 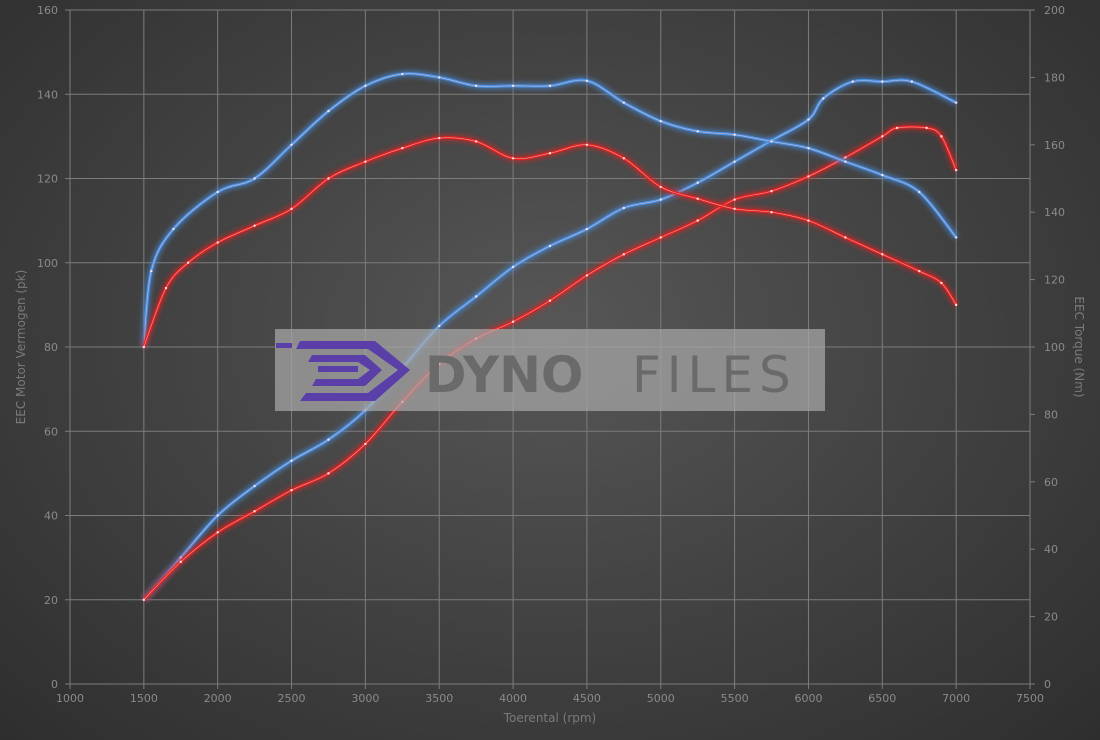 What do you see at coordinates (587, 698) in the screenshot?
I see `x-tick-label: 4500` at bounding box center [587, 698].